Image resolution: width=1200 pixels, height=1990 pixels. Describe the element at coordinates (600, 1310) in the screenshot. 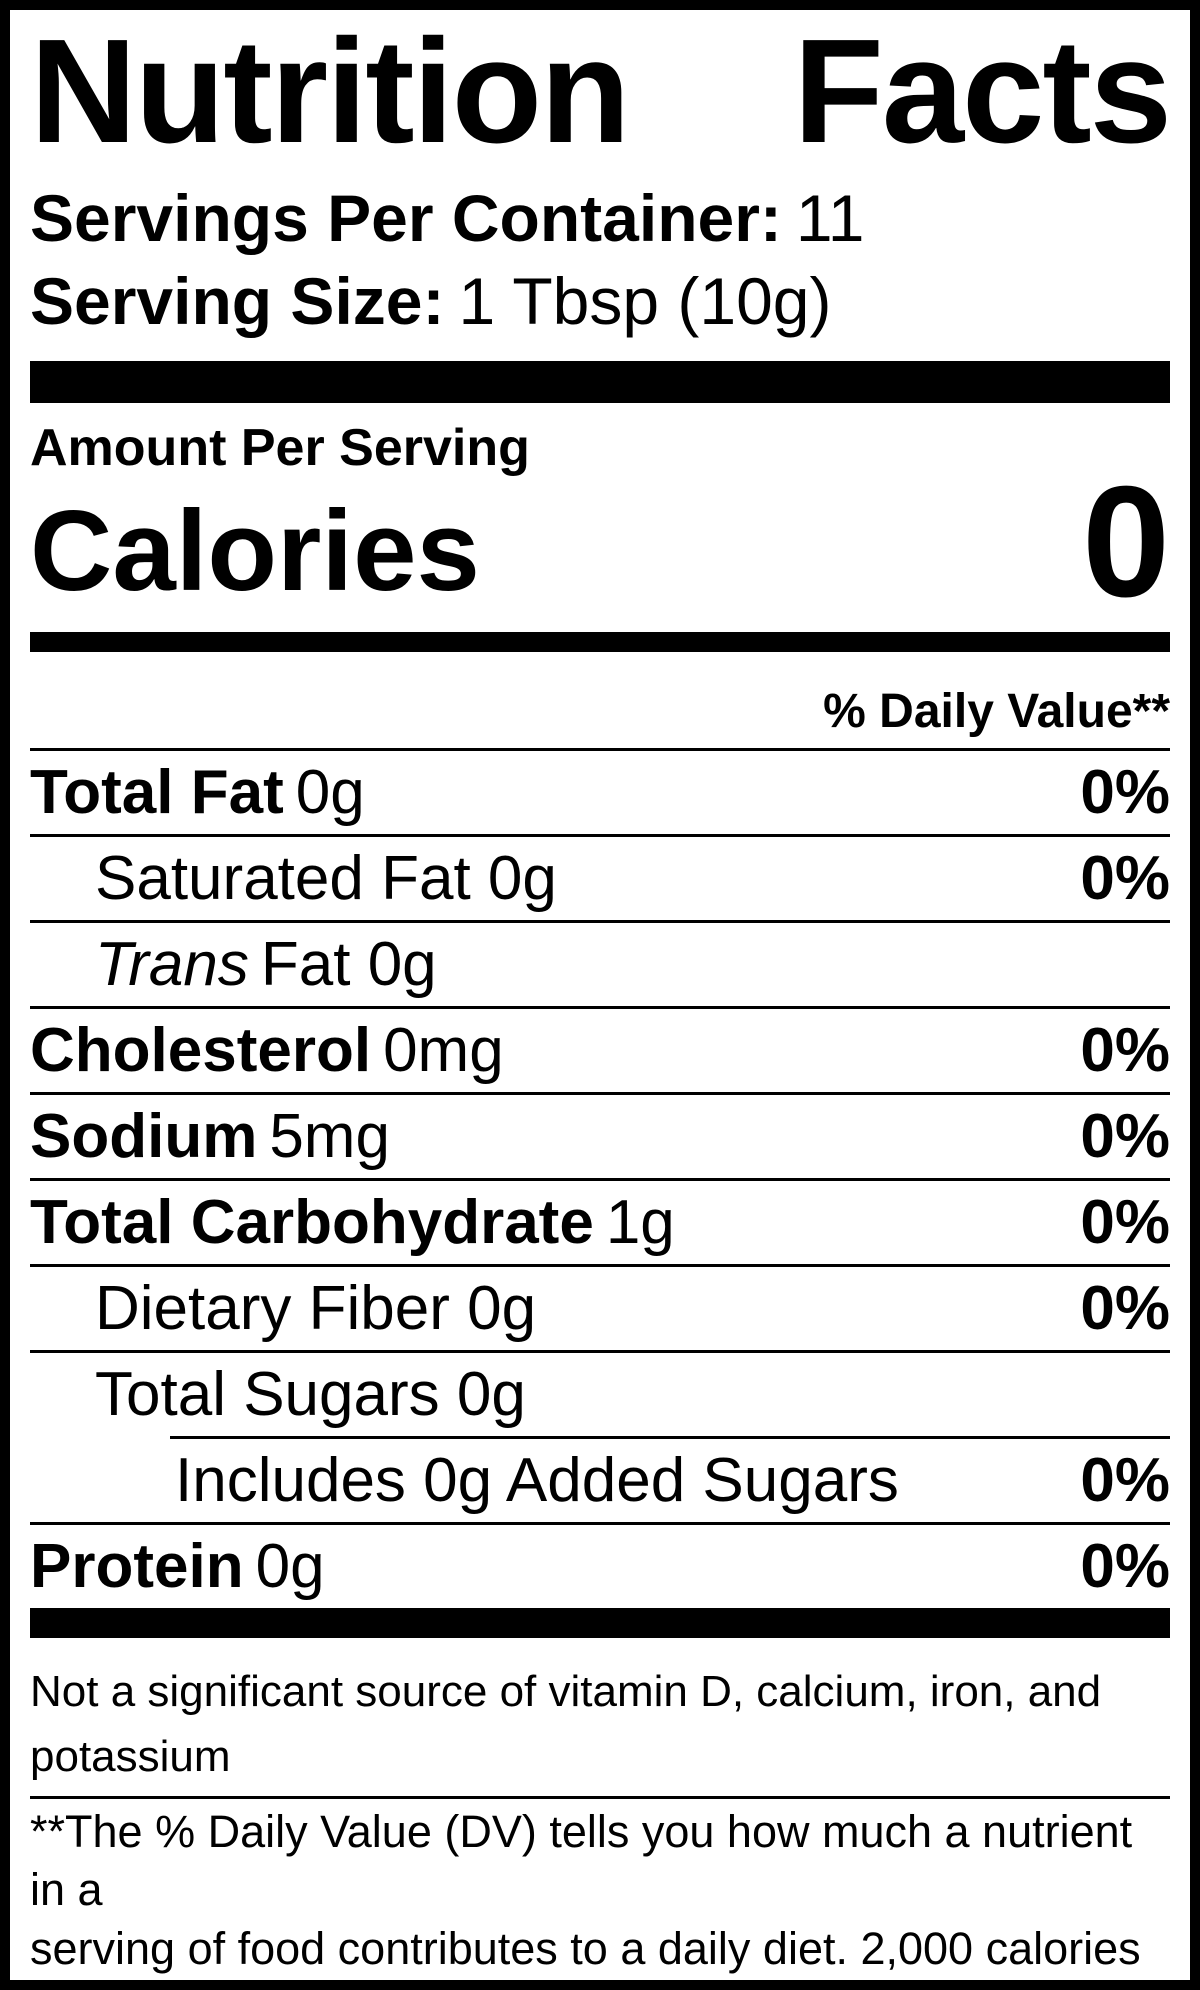

I see `nutrient-row-dietary-fiber: Dietary Fiber 0g 0%` at that location.